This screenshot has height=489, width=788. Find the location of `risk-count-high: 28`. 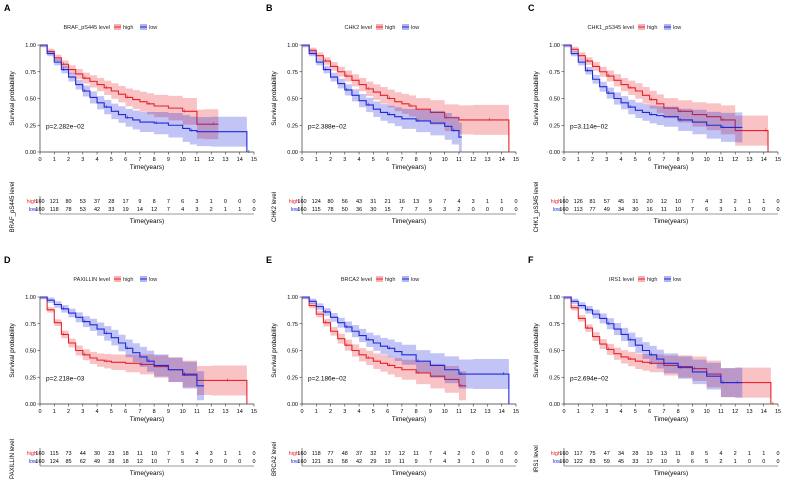

risk-count-high: 28 is located at coordinates (111, 202).